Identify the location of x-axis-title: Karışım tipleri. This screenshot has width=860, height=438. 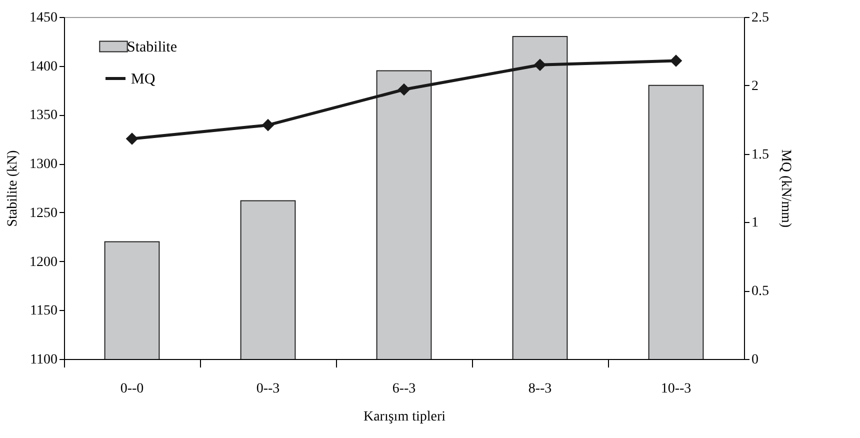
(404, 417).